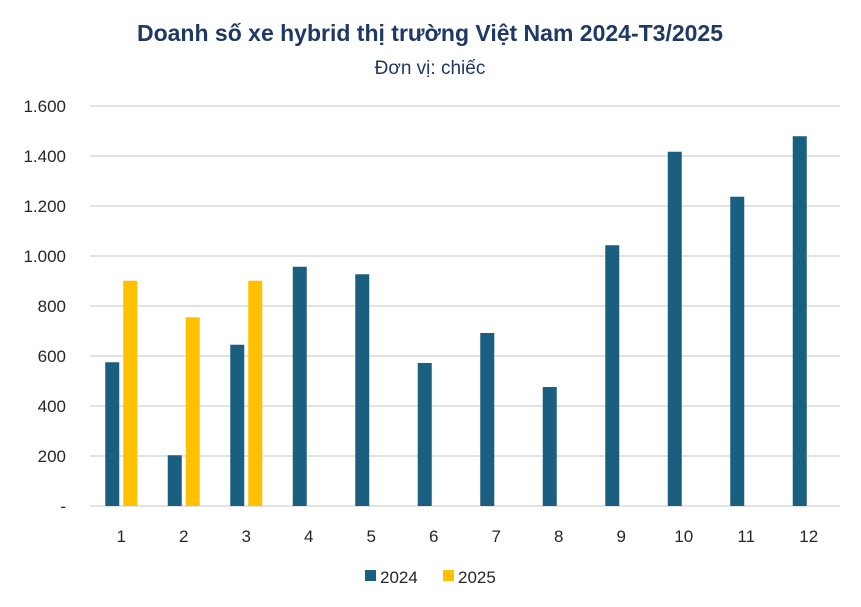 The image size is (861, 607). What do you see at coordinates (63, 506) in the screenshot?
I see `y-tick-label: -` at bounding box center [63, 506].